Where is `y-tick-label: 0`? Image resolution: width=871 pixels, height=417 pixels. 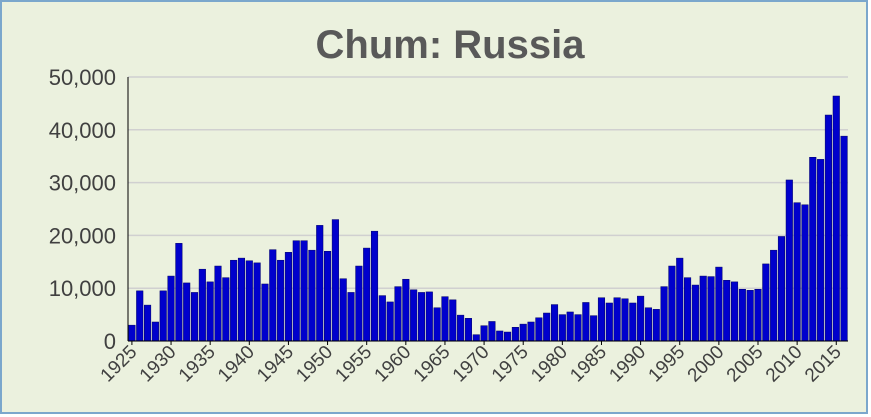 y-tick-label: 0 is located at coordinates (110, 341).